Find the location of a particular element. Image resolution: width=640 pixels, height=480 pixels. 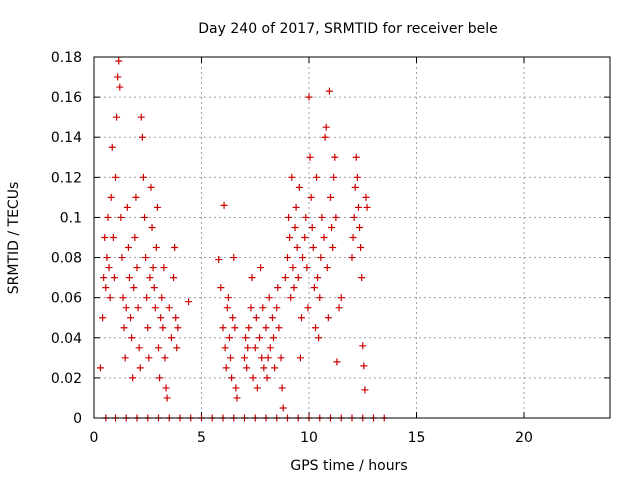

y-tick-label: 0.12 is located at coordinates (66, 178).